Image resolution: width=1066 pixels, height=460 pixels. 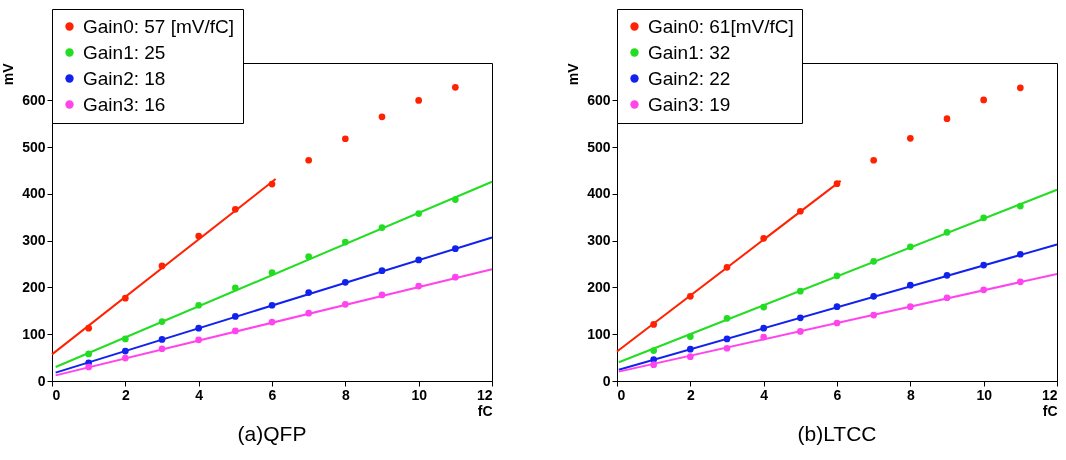 I want to click on text: (a)QFP, so click(x=272, y=433).